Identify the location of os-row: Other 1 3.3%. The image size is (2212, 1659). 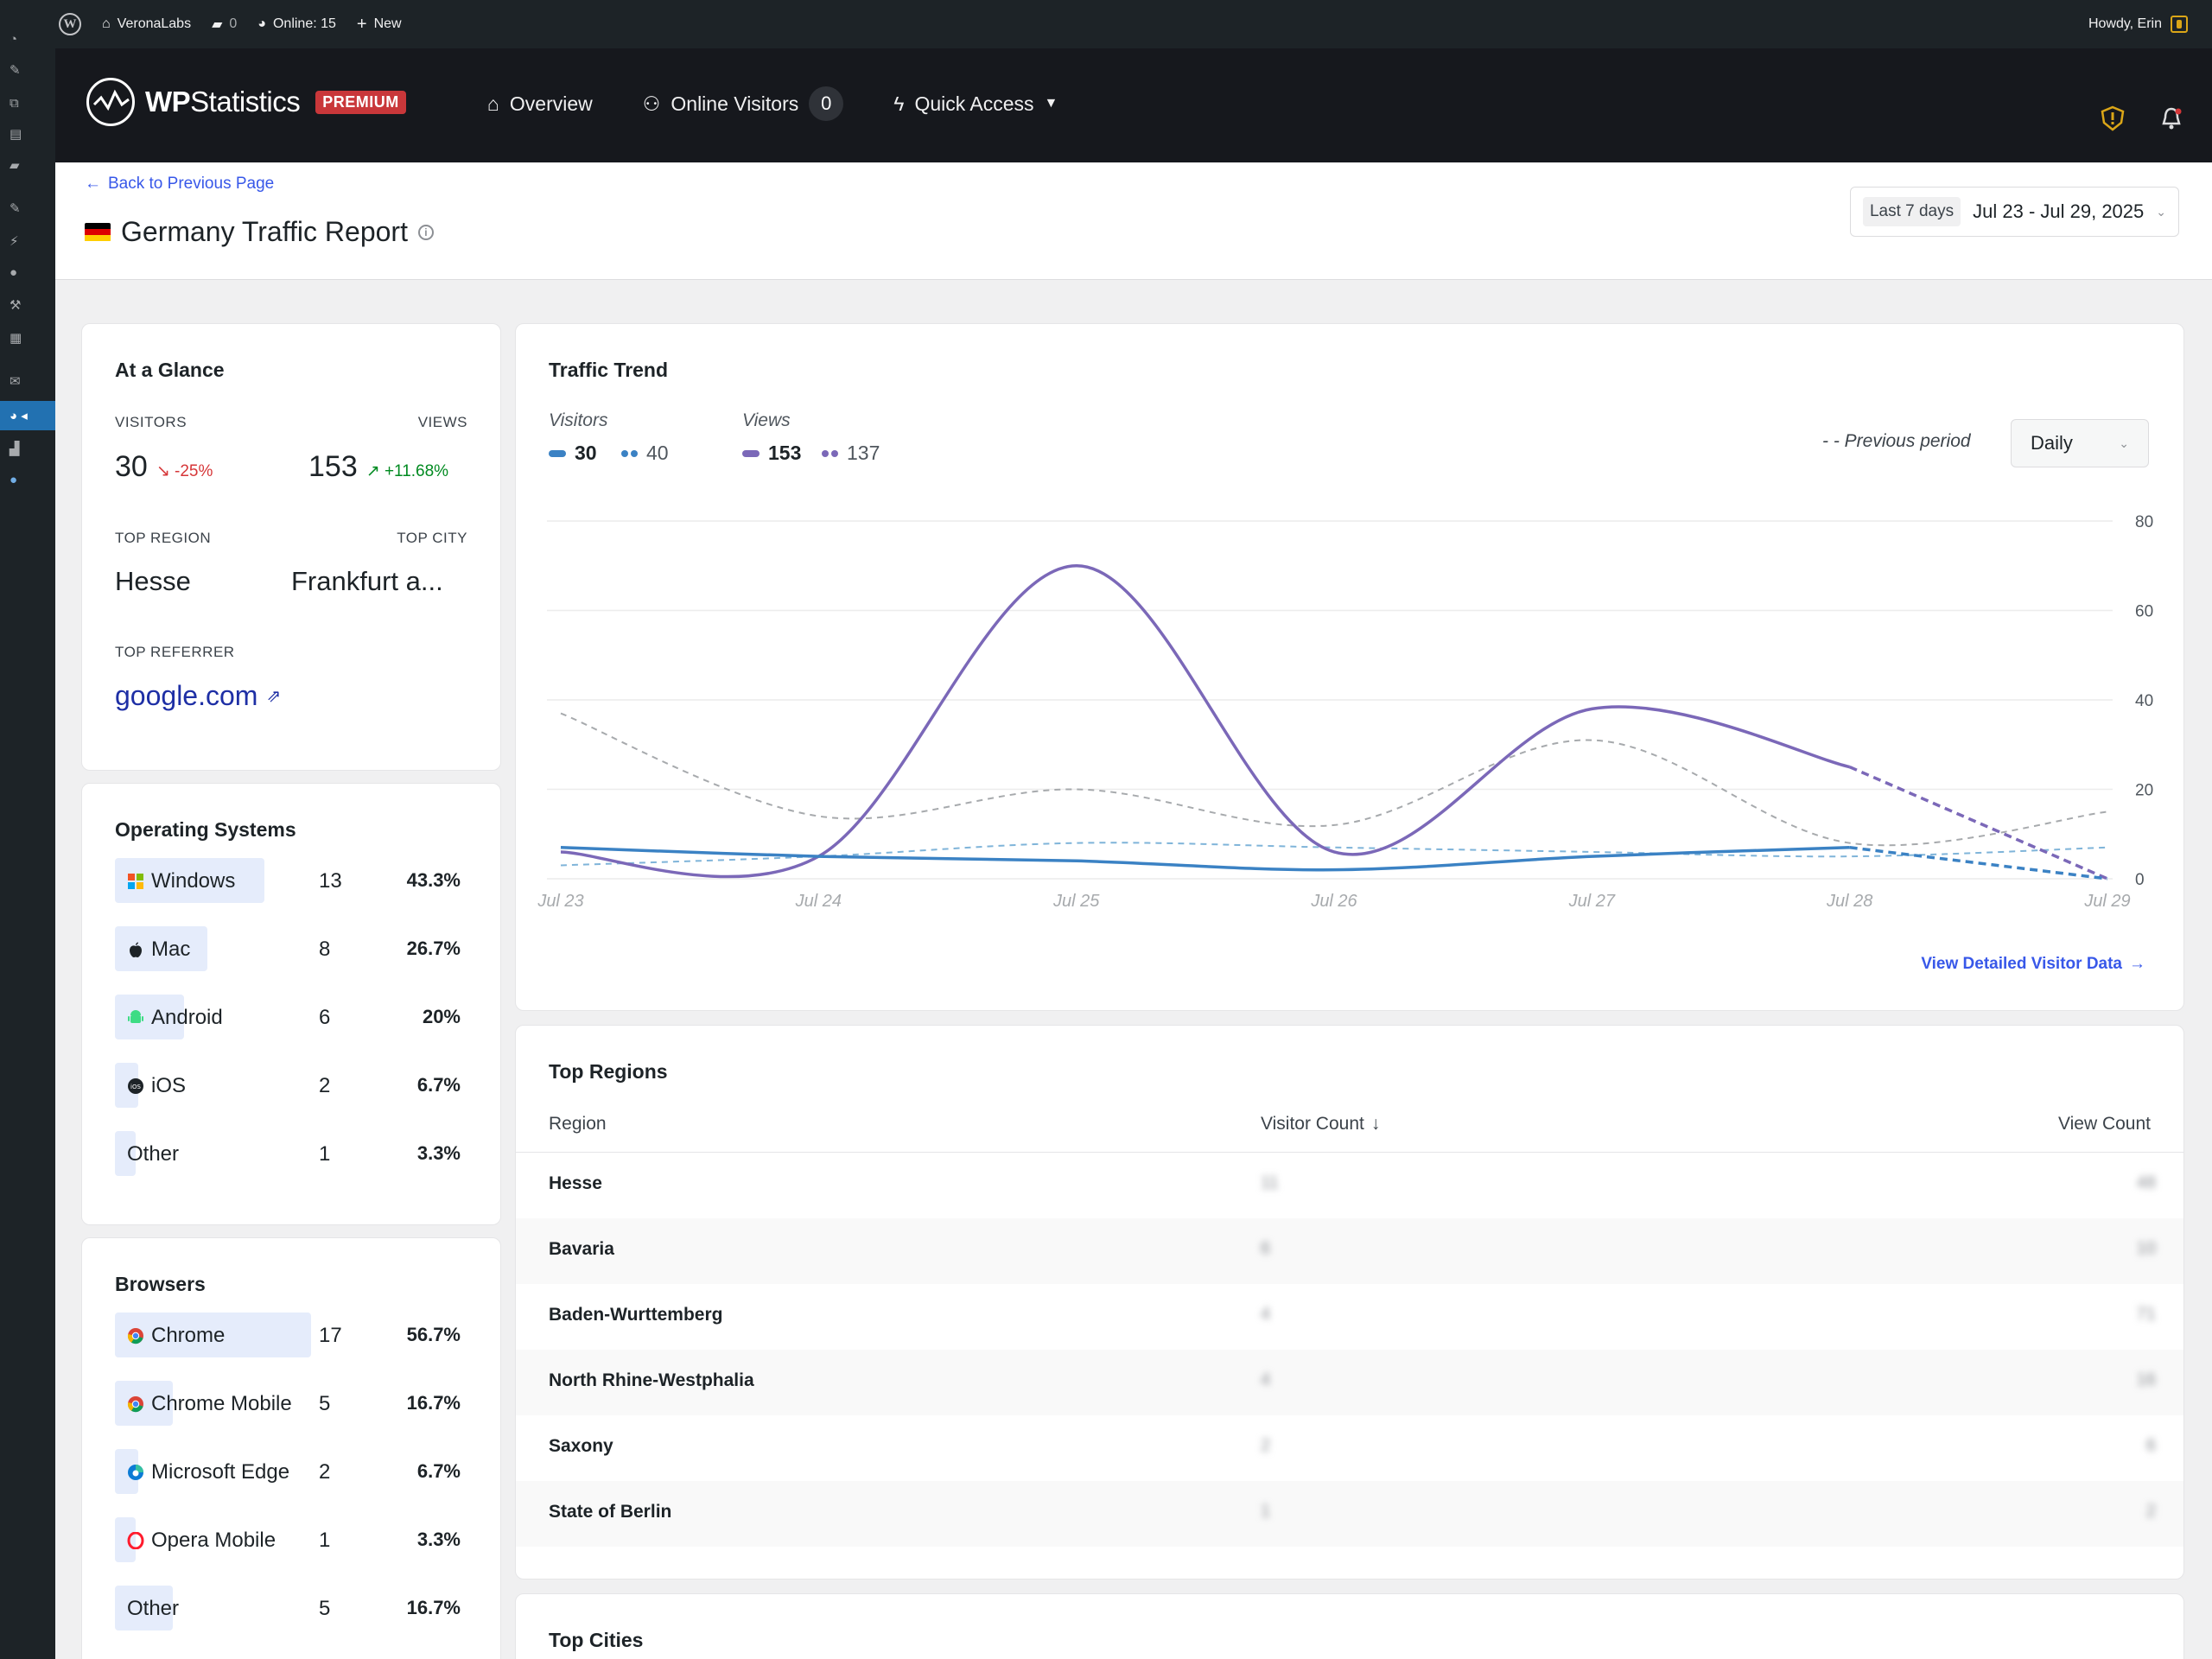
(288, 1153).